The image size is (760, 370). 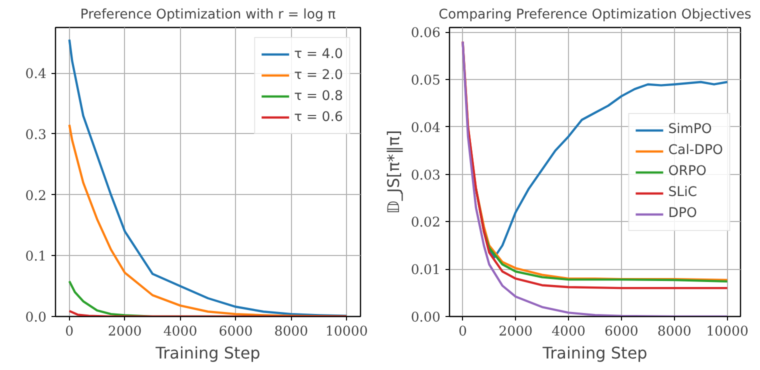 What do you see at coordinates (425, 81) in the screenshot?
I see `y-tick-label: 0.05` at bounding box center [425, 81].